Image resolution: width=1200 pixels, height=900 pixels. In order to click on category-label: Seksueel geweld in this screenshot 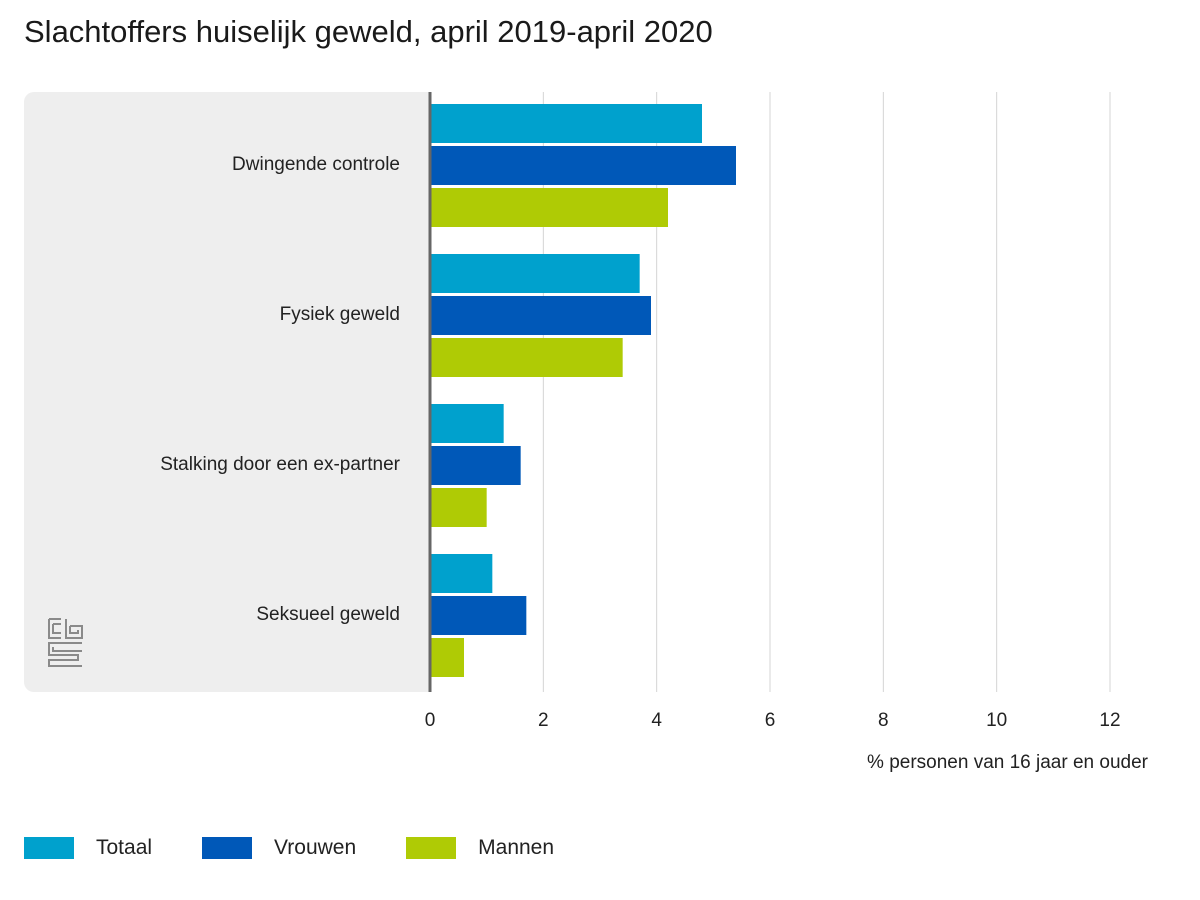, I will do `click(328, 614)`.